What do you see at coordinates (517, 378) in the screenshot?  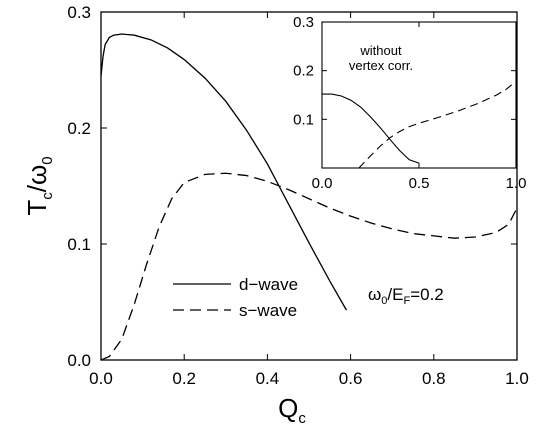 I see `main-x-tick-label: 1.0` at bounding box center [517, 378].